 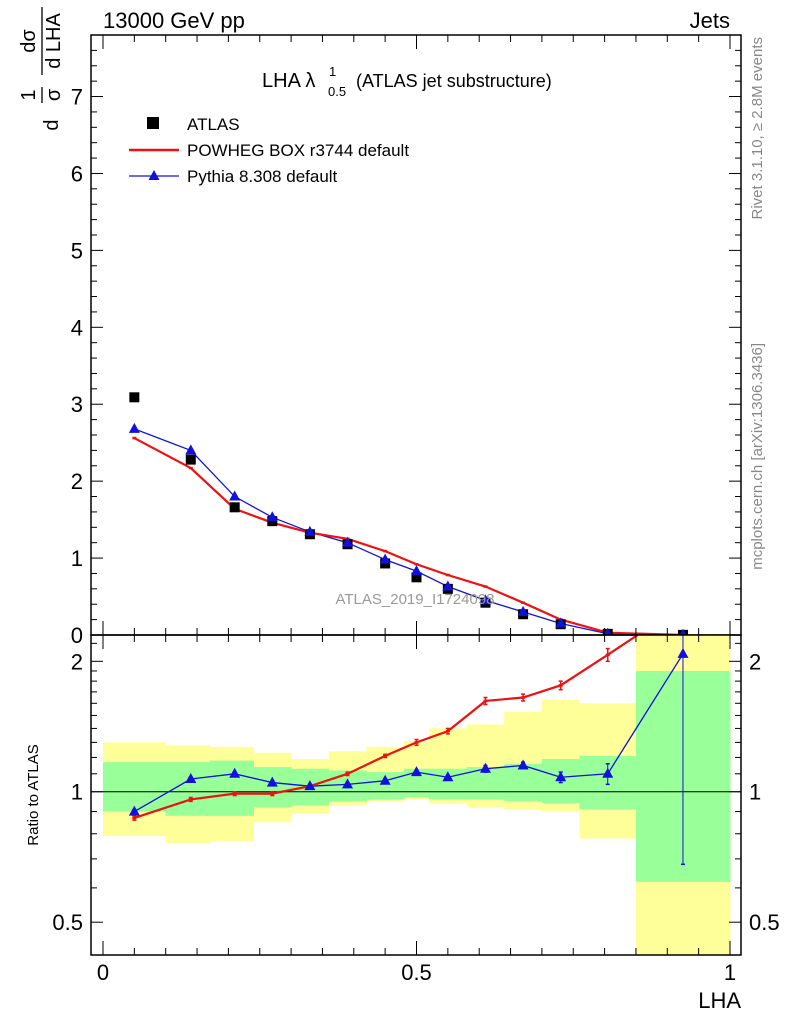 What do you see at coordinates (755, 661) in the screenshot?
I see `ratio-y-tick-label-right: 2` at bounding box center [755, 661].